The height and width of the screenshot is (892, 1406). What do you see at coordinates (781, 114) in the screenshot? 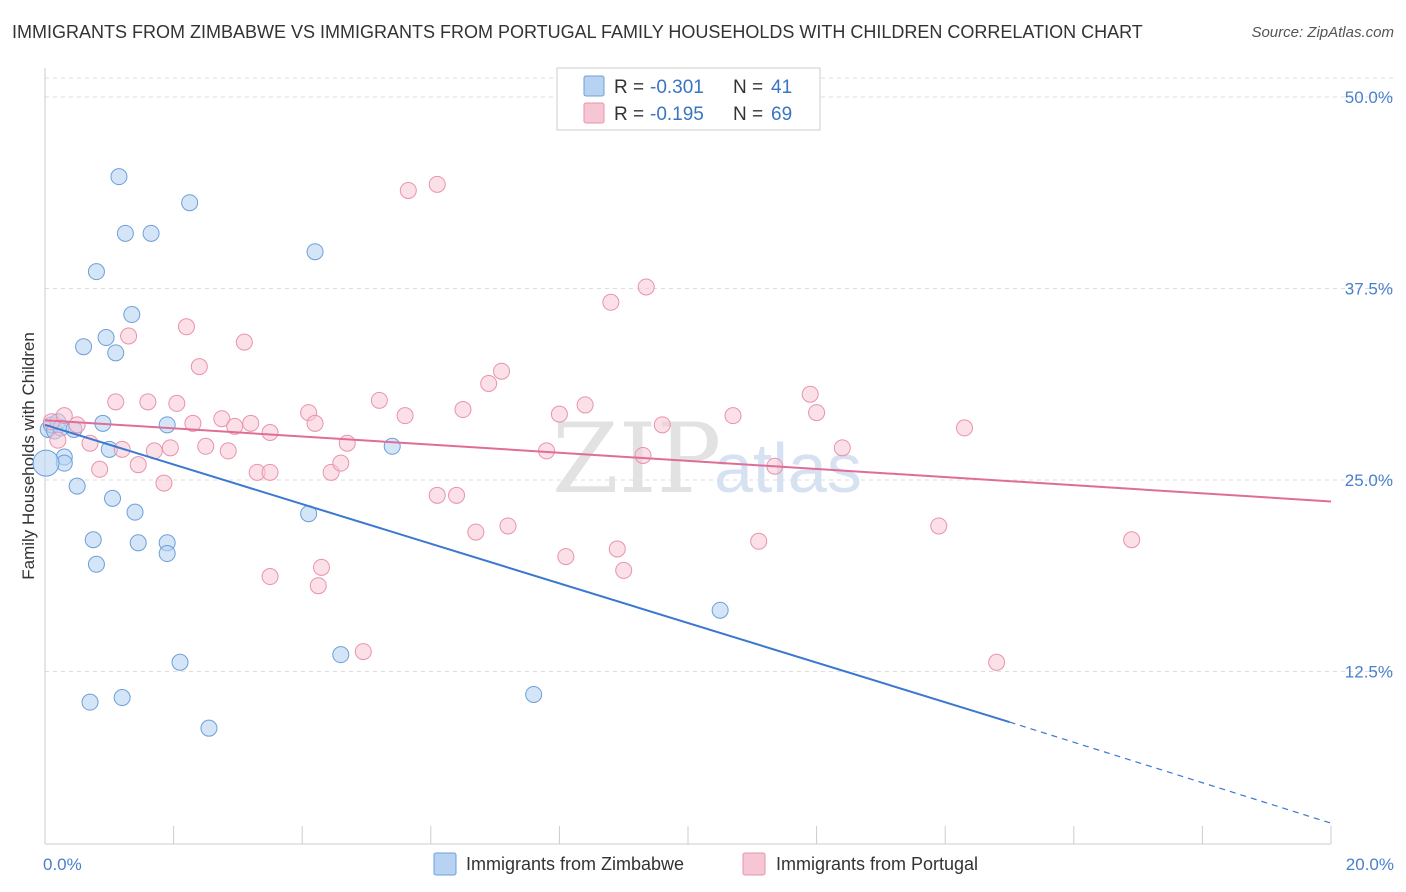
I see `legend-n-value-2: 69` at bounding box center [781, 114].